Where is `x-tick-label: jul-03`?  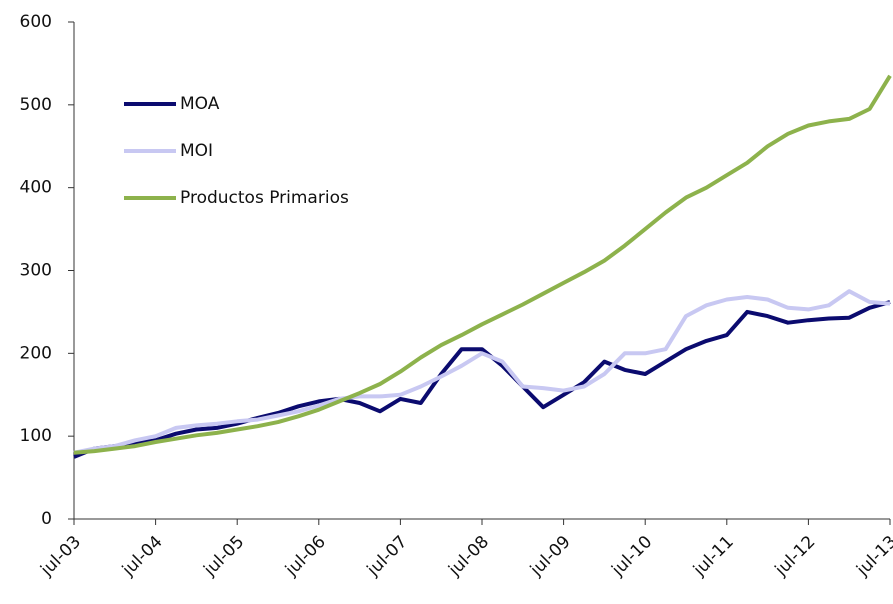
x-tick-label: jul-03 is located at coordinates (60, 556).